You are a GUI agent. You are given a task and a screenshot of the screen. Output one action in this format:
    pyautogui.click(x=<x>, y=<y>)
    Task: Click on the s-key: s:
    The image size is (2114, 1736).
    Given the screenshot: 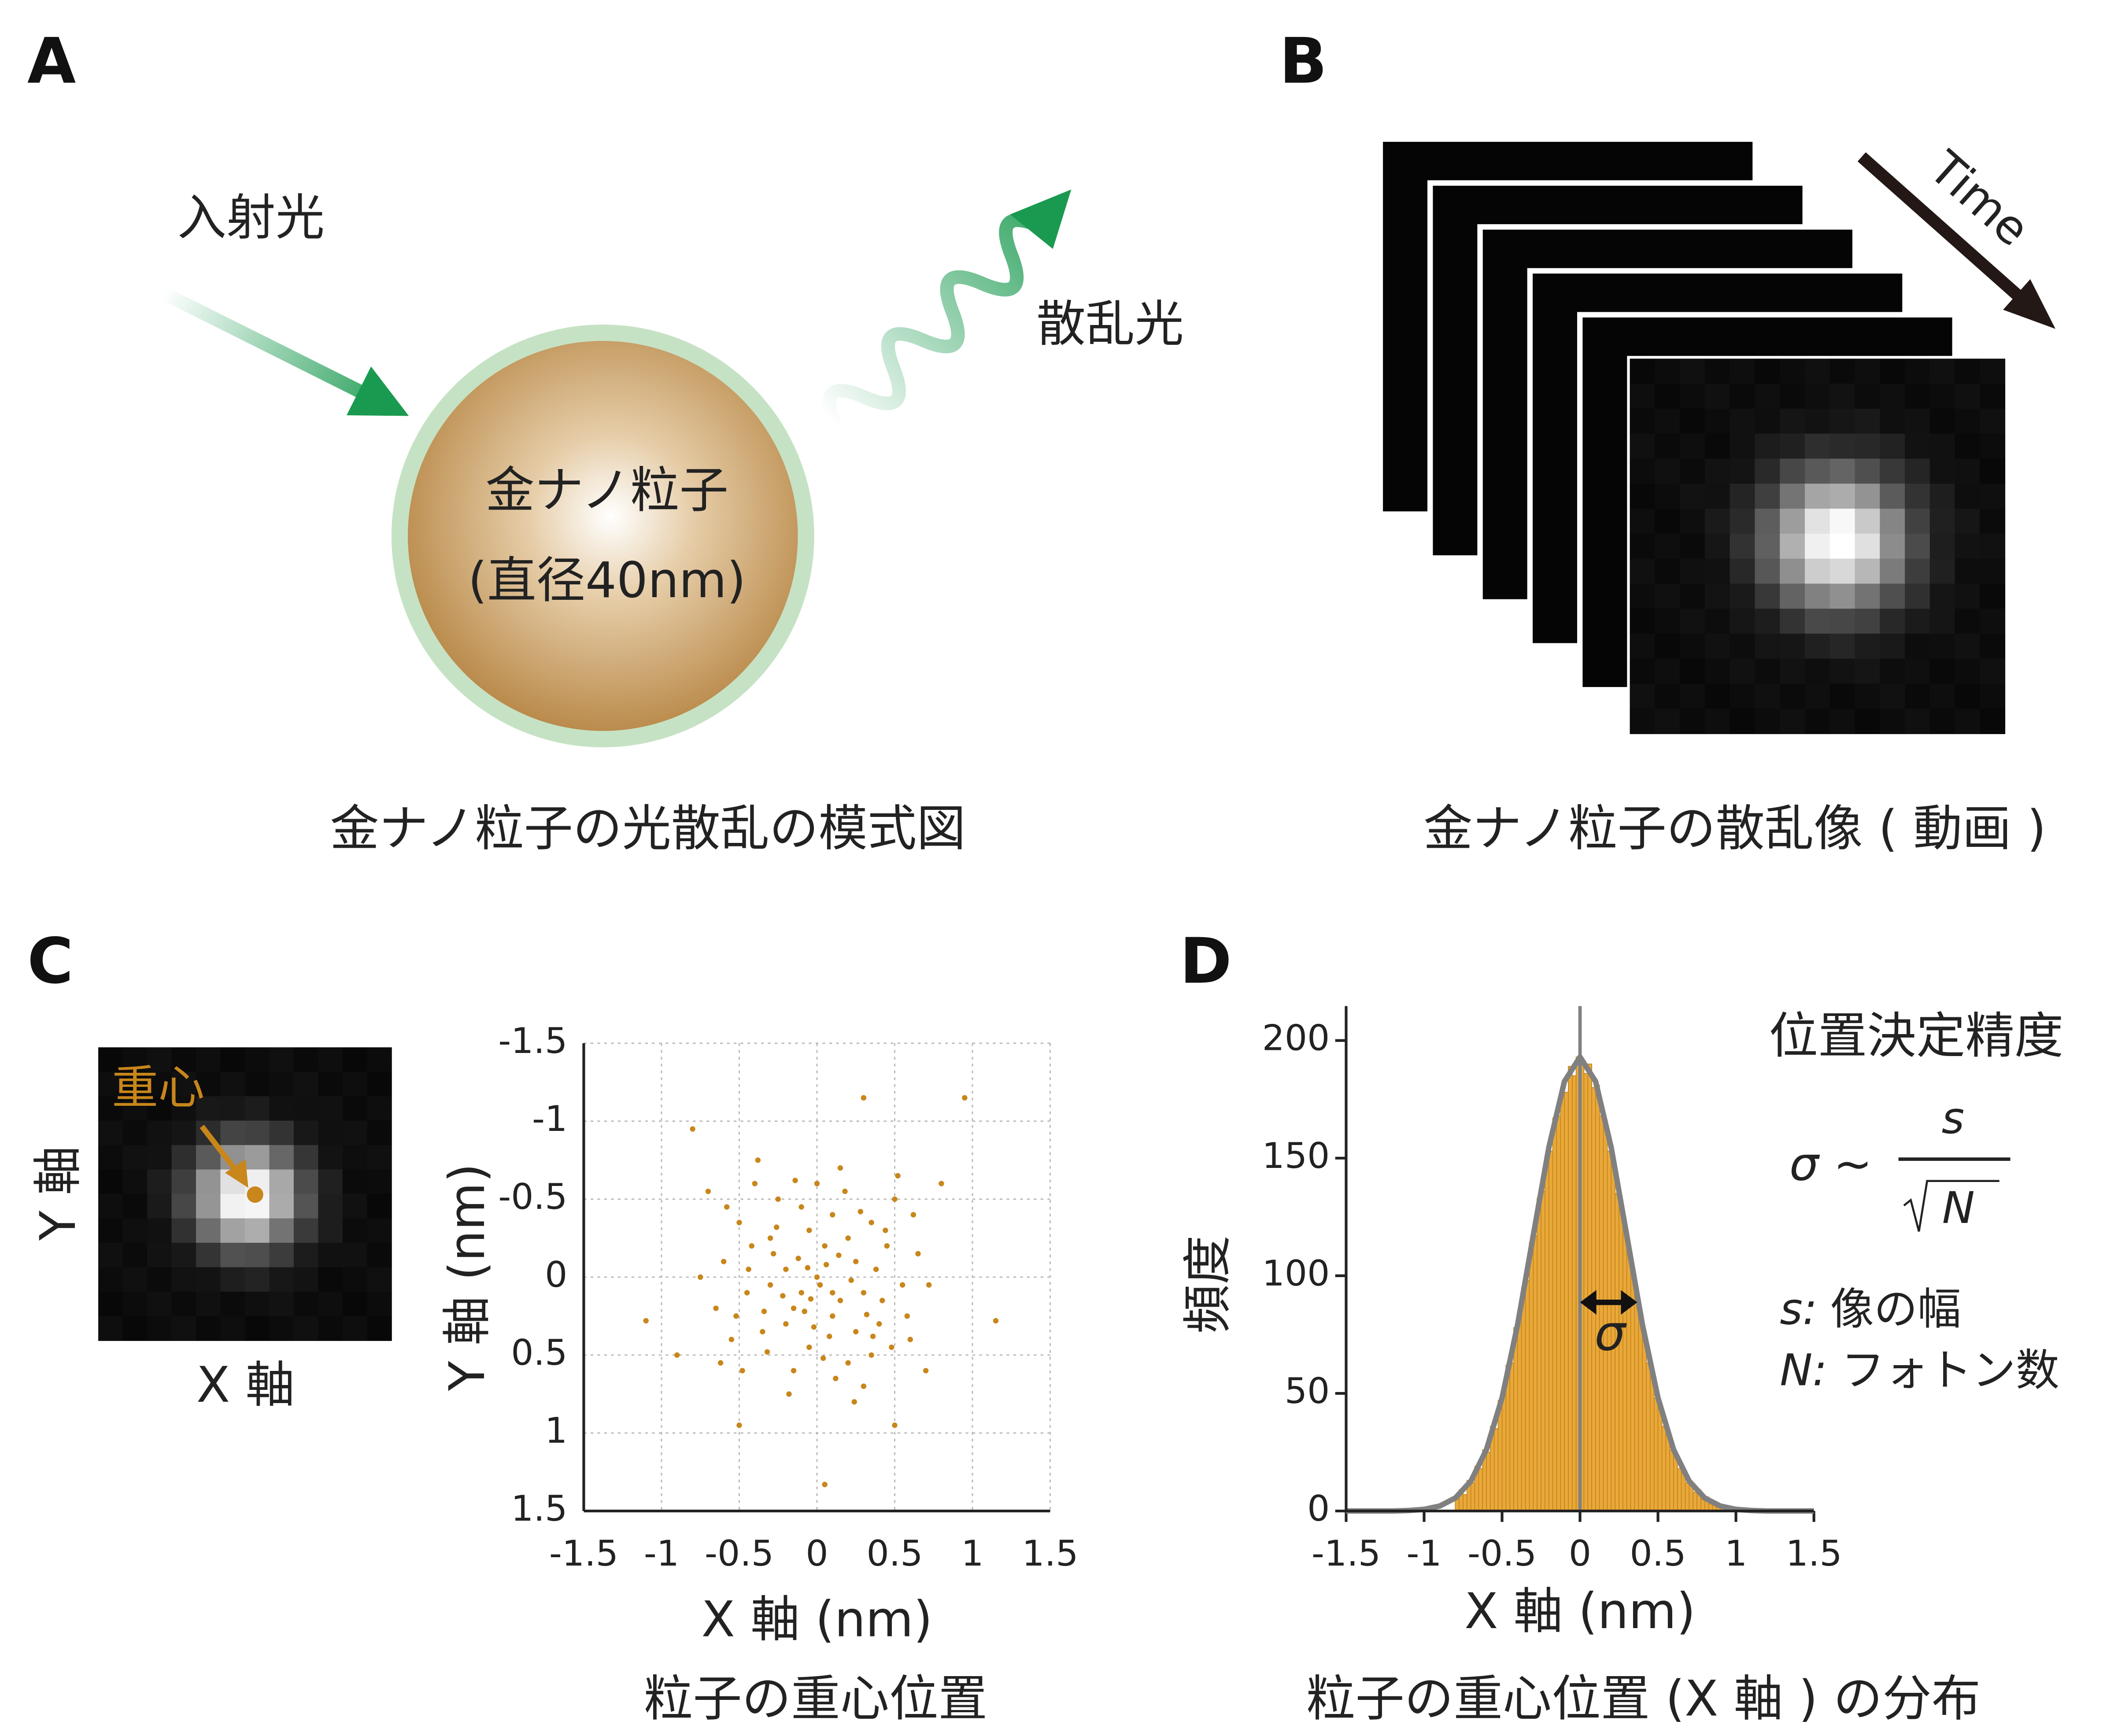 What is the action you would take?
    pyautogui.click(x=1798, y=1309)
    